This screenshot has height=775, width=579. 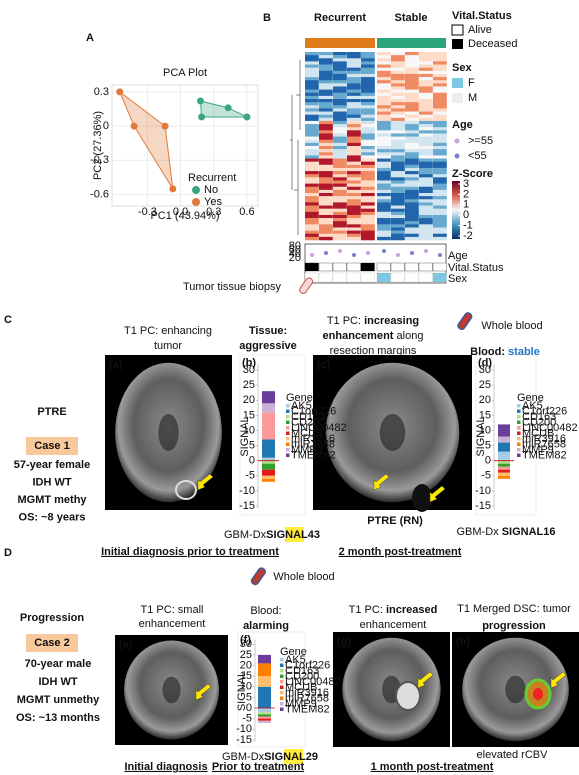 I want to click on signal-line: GBM-DxSIGNAL43, so click(x=272, y=535).